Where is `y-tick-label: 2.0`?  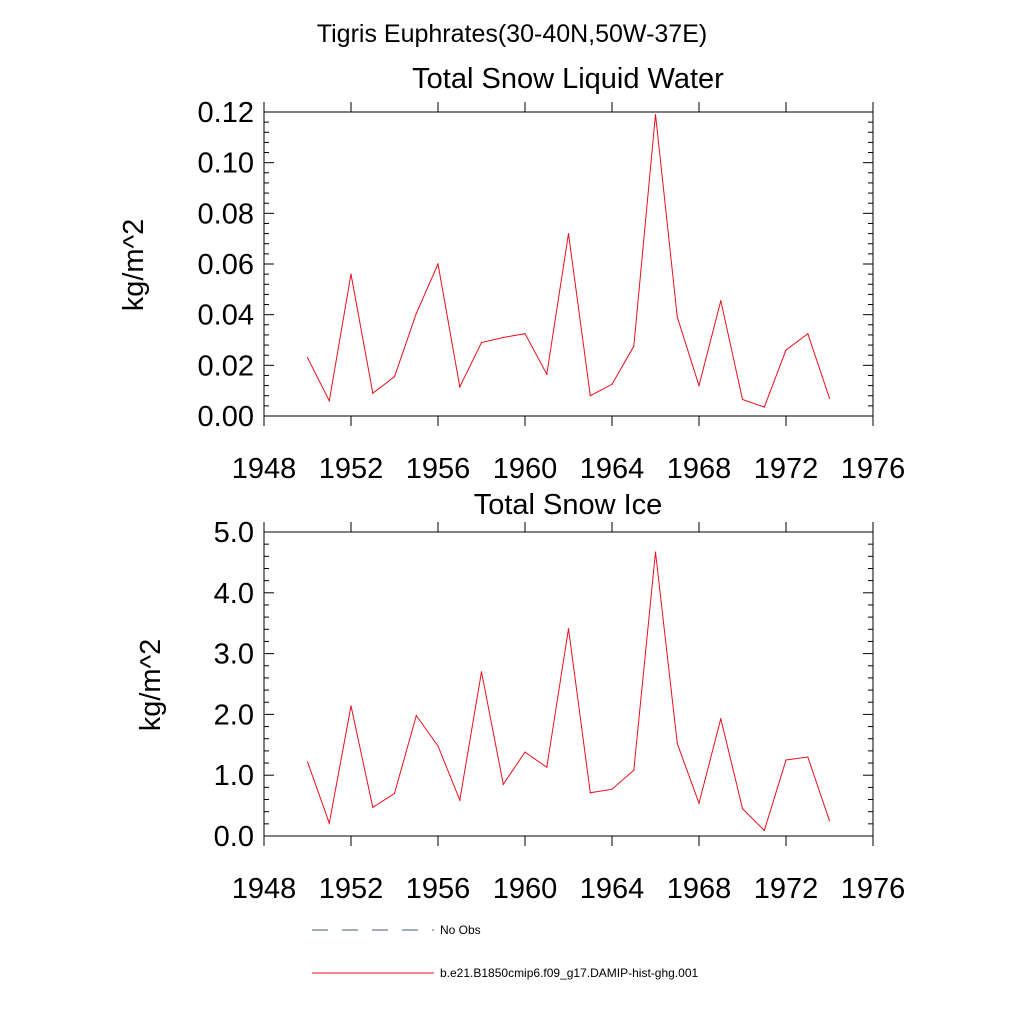
y-tick-label: 2.0 is located at coordinates (234, 715).